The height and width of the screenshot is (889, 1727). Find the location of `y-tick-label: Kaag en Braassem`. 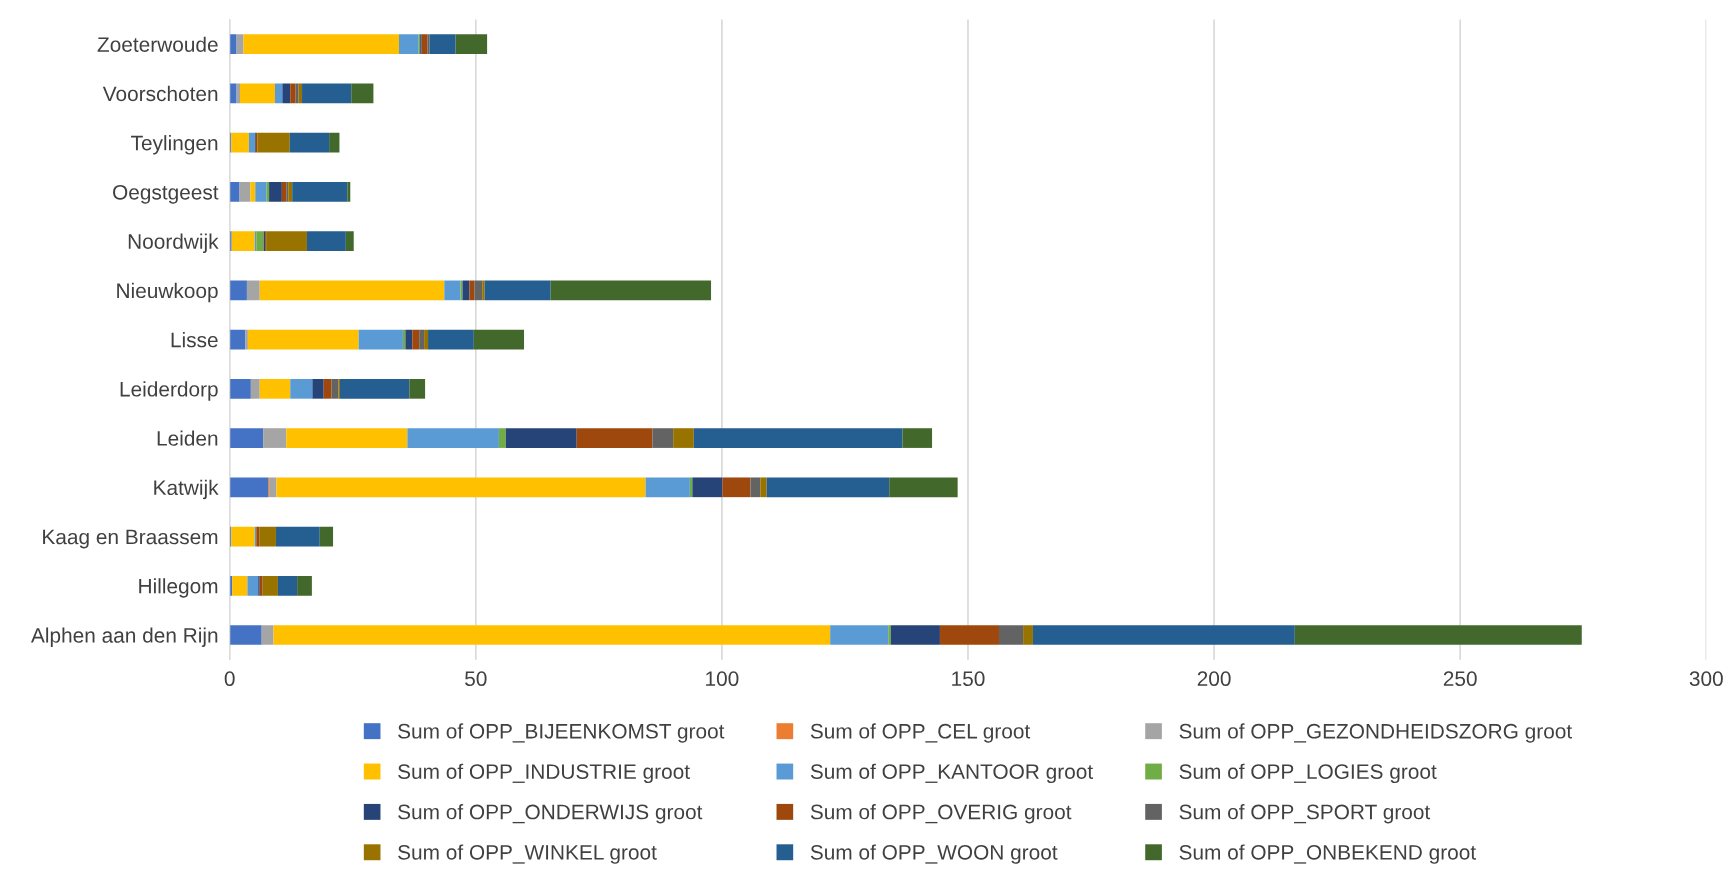

y-tick-label: Kaag en Braassem is located at coordinates (130, 539).